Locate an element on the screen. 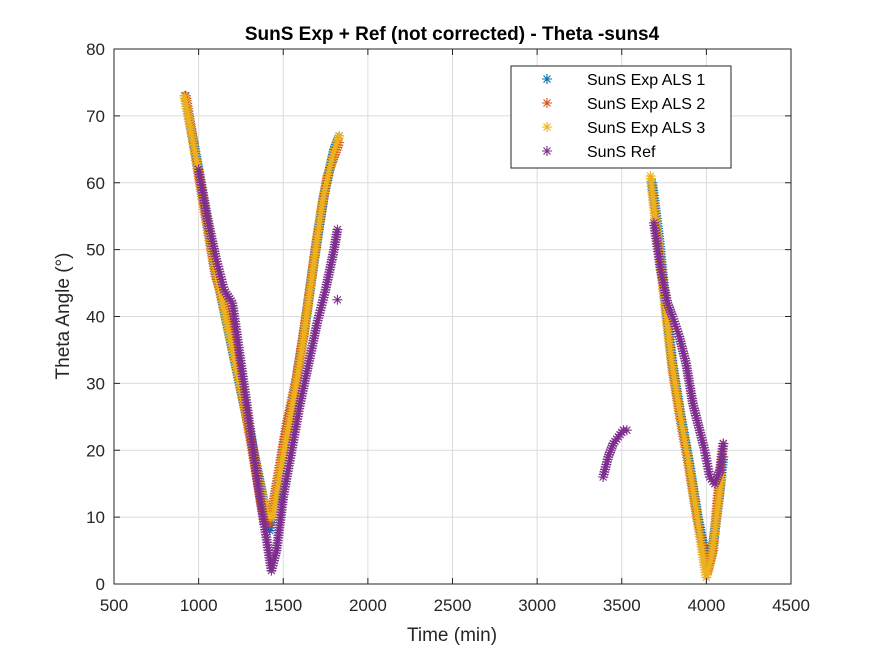 This screenshot has height=656, width=875. legend-label: SunS Exp ALS 1 is located at coordinates (646, 80).